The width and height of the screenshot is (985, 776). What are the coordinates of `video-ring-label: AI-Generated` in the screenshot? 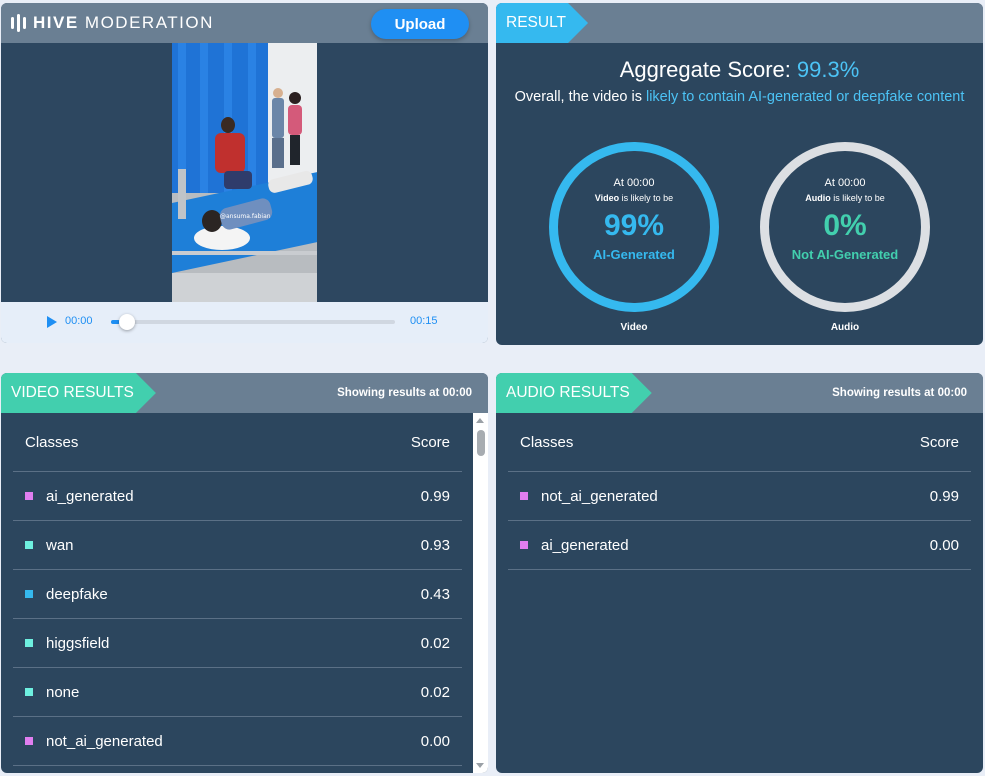 It's located at (634, 254).